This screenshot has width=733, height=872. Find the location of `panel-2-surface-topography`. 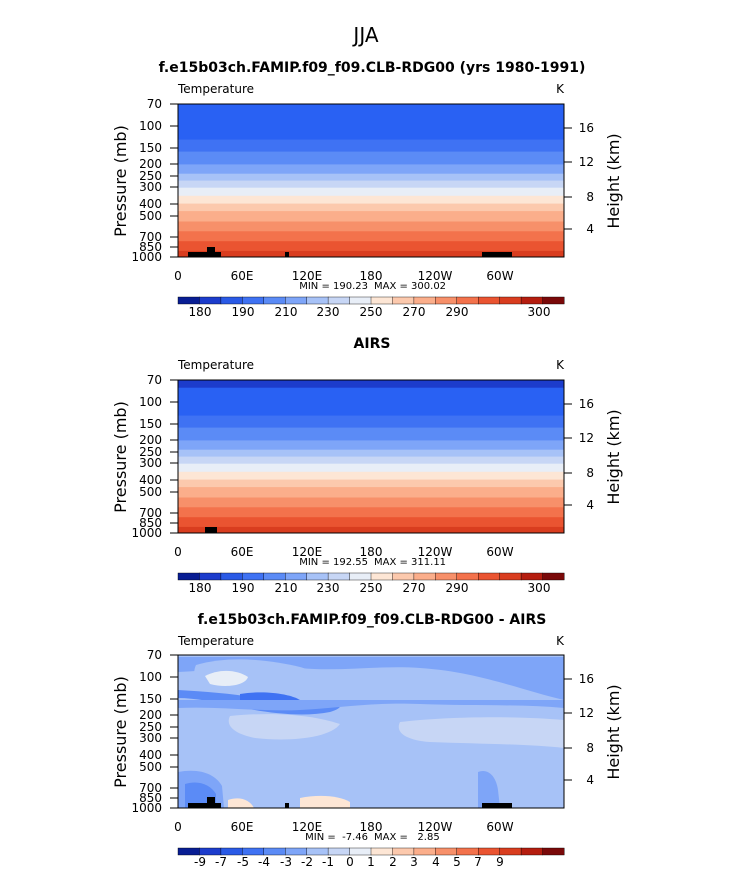

panel-2-surface-topography is located at coordinates (211, 530).